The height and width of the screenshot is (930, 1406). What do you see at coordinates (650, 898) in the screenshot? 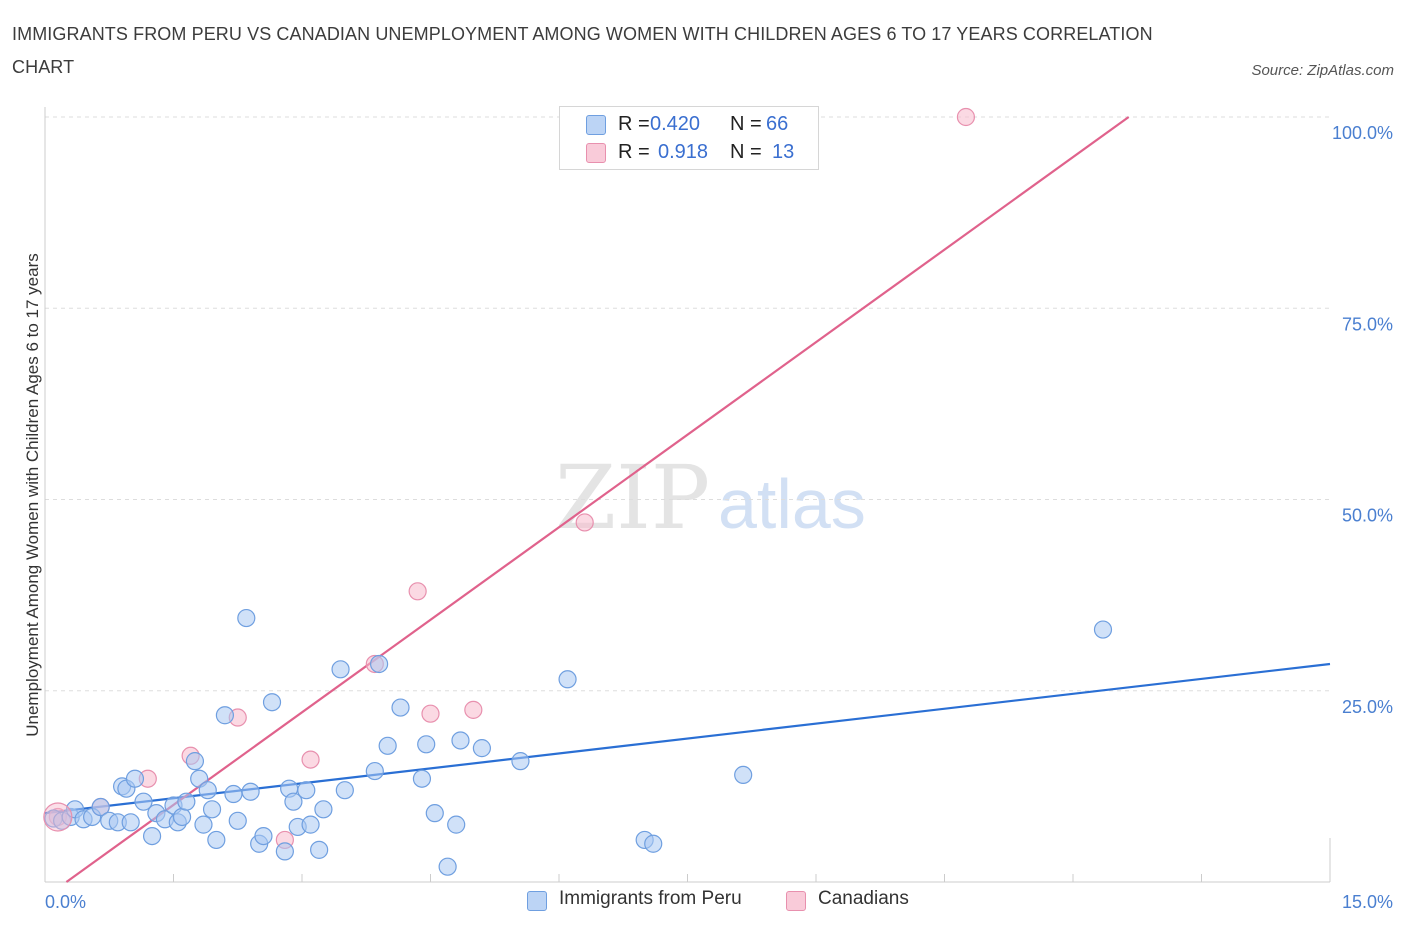
I see `legend-label: Immigrants from Peru` at bounding box center [650, 898].